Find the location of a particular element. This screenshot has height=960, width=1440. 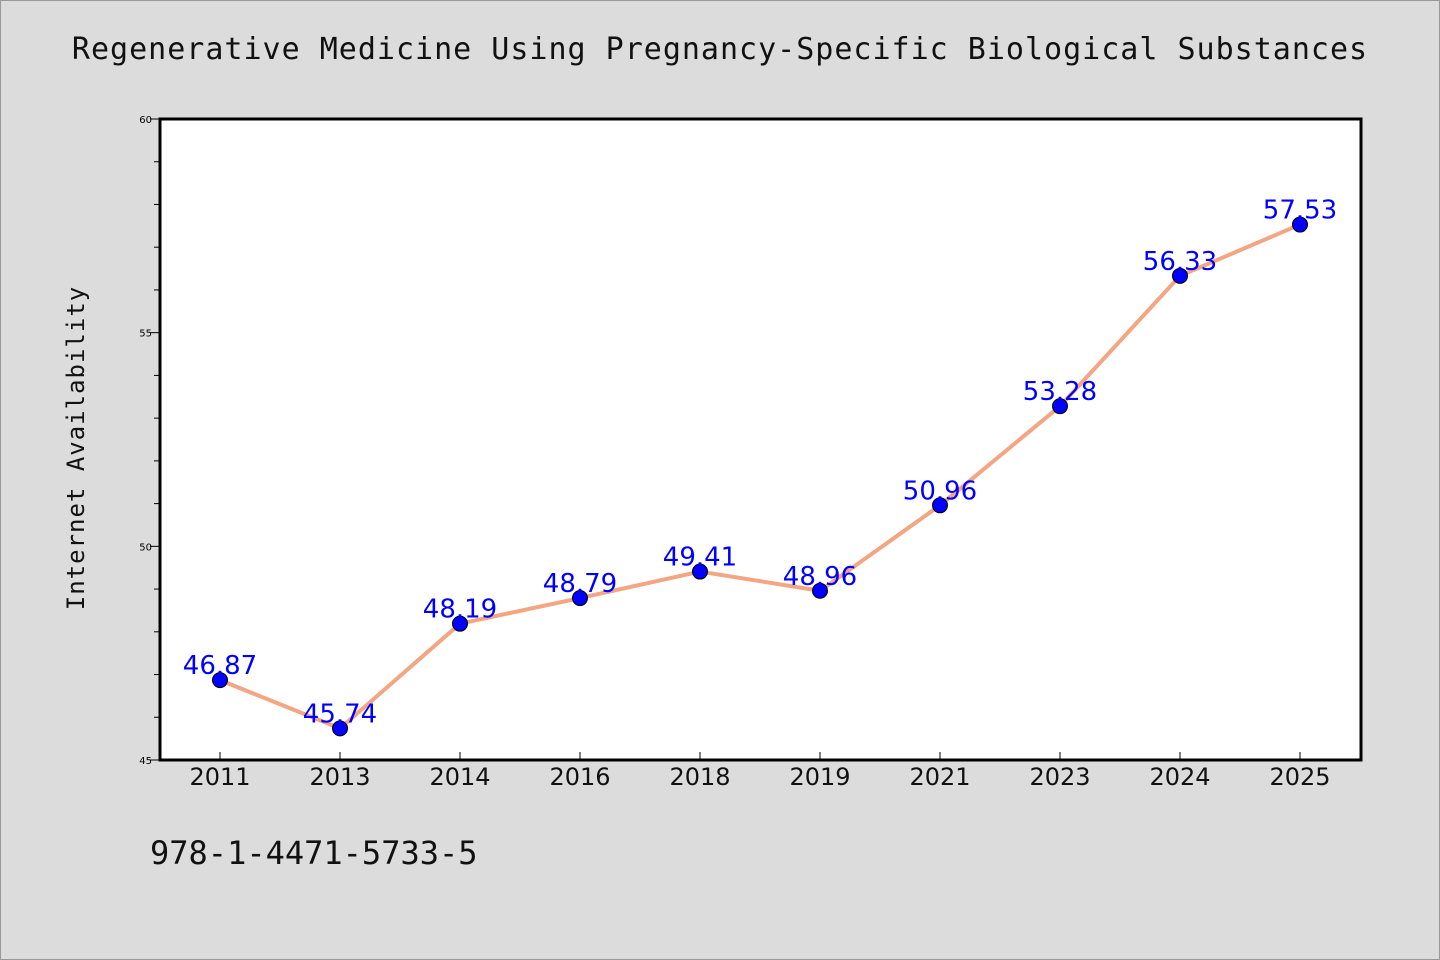

y-tick-label: 60 is located at coordinates (145, 120).